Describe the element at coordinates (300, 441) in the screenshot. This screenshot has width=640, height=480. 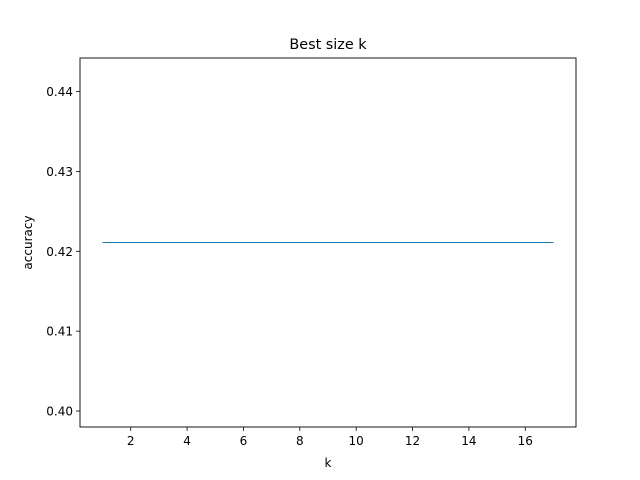
I see `x-tick-label: 8` at that location.